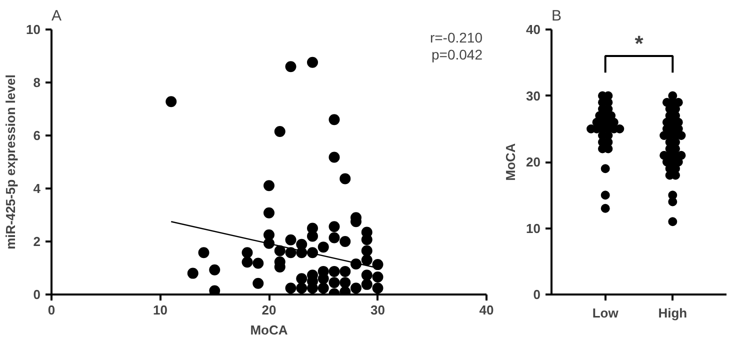 The width and height of the screenshot is (744, 345). I want to click on y-tick-label: 30, so click(533, 96).